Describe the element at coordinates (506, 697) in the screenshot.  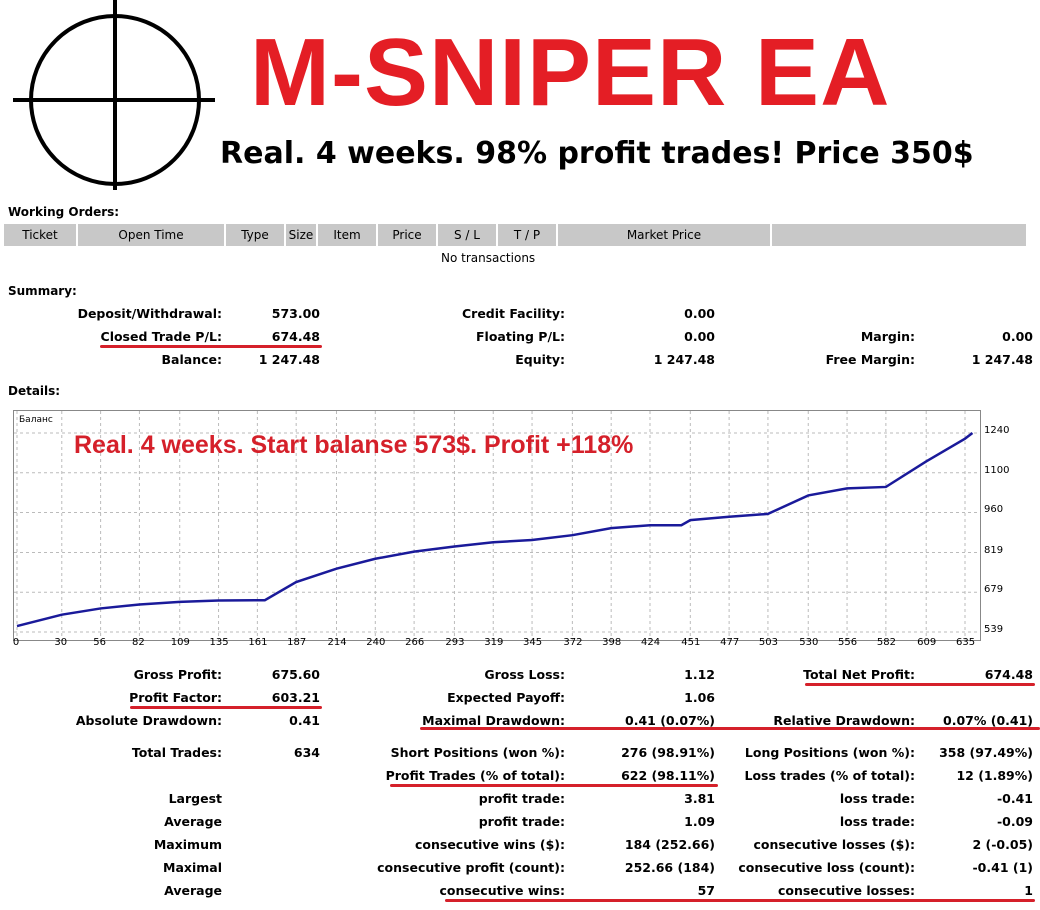
I see `stat-label: Expected Payoff:` at that location.